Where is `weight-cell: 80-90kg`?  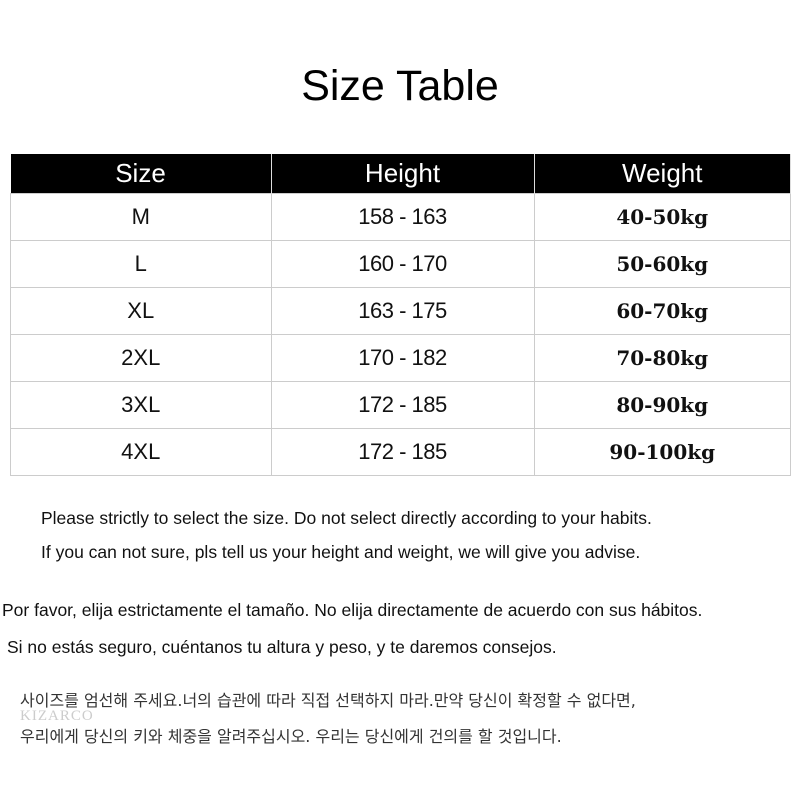 weight-cell: 80-90kg is located at coordinates (662, 405).